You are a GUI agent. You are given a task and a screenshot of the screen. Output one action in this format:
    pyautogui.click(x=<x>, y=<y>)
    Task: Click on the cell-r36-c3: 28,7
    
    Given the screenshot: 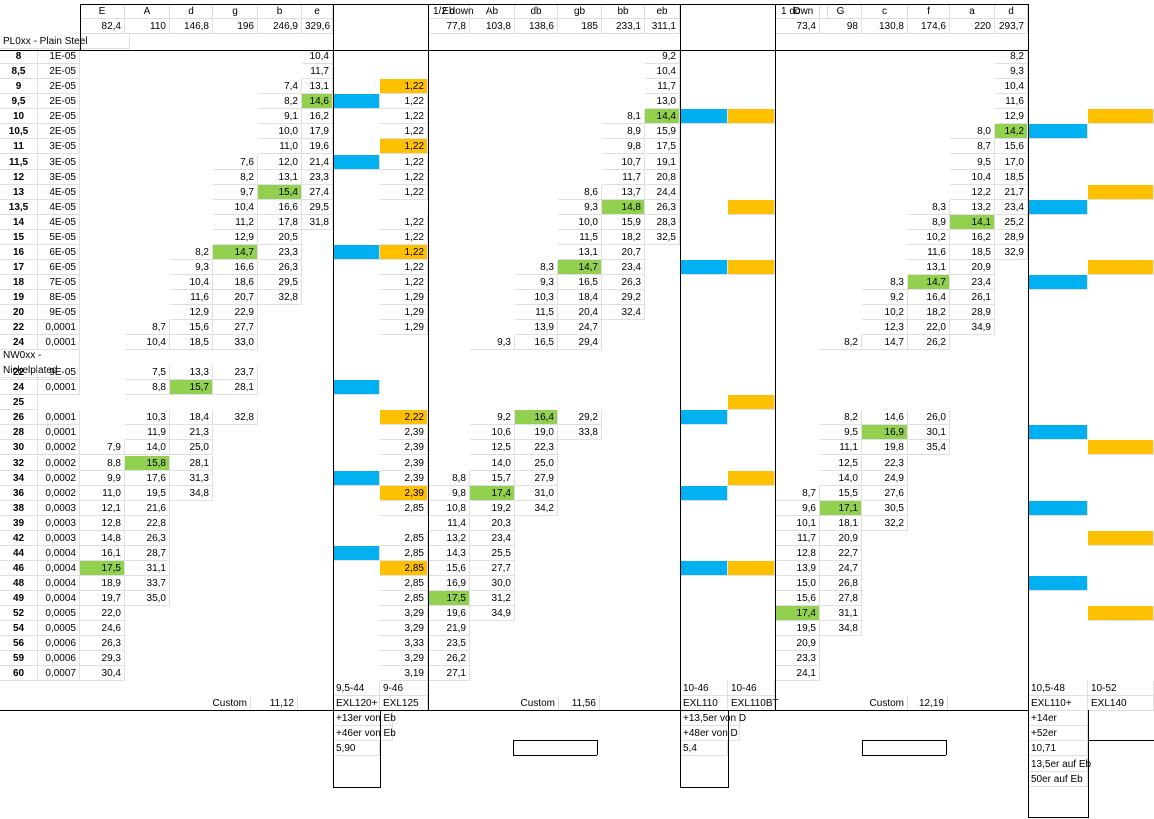 What is the action you would take?
    pyautogui.click(x=147, y=553)
    